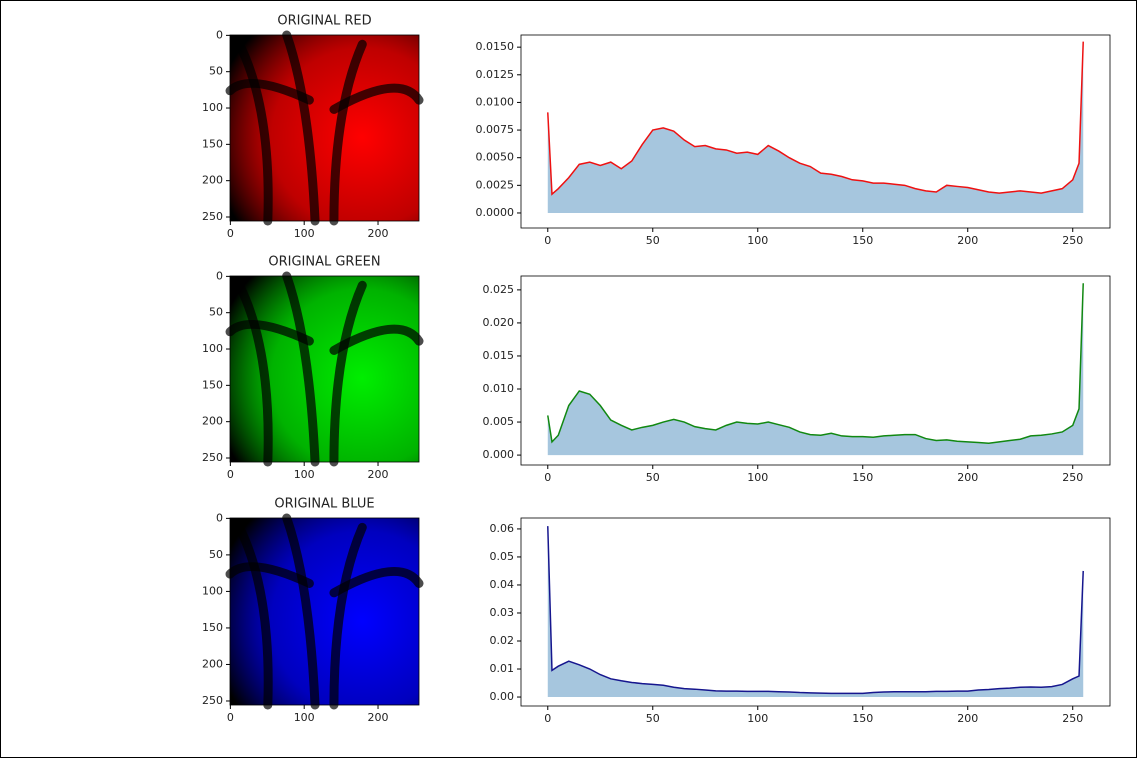 This screenshot has width=1137, height=758. I want to click on y-tick-label: 0.01, so click(502, 668).